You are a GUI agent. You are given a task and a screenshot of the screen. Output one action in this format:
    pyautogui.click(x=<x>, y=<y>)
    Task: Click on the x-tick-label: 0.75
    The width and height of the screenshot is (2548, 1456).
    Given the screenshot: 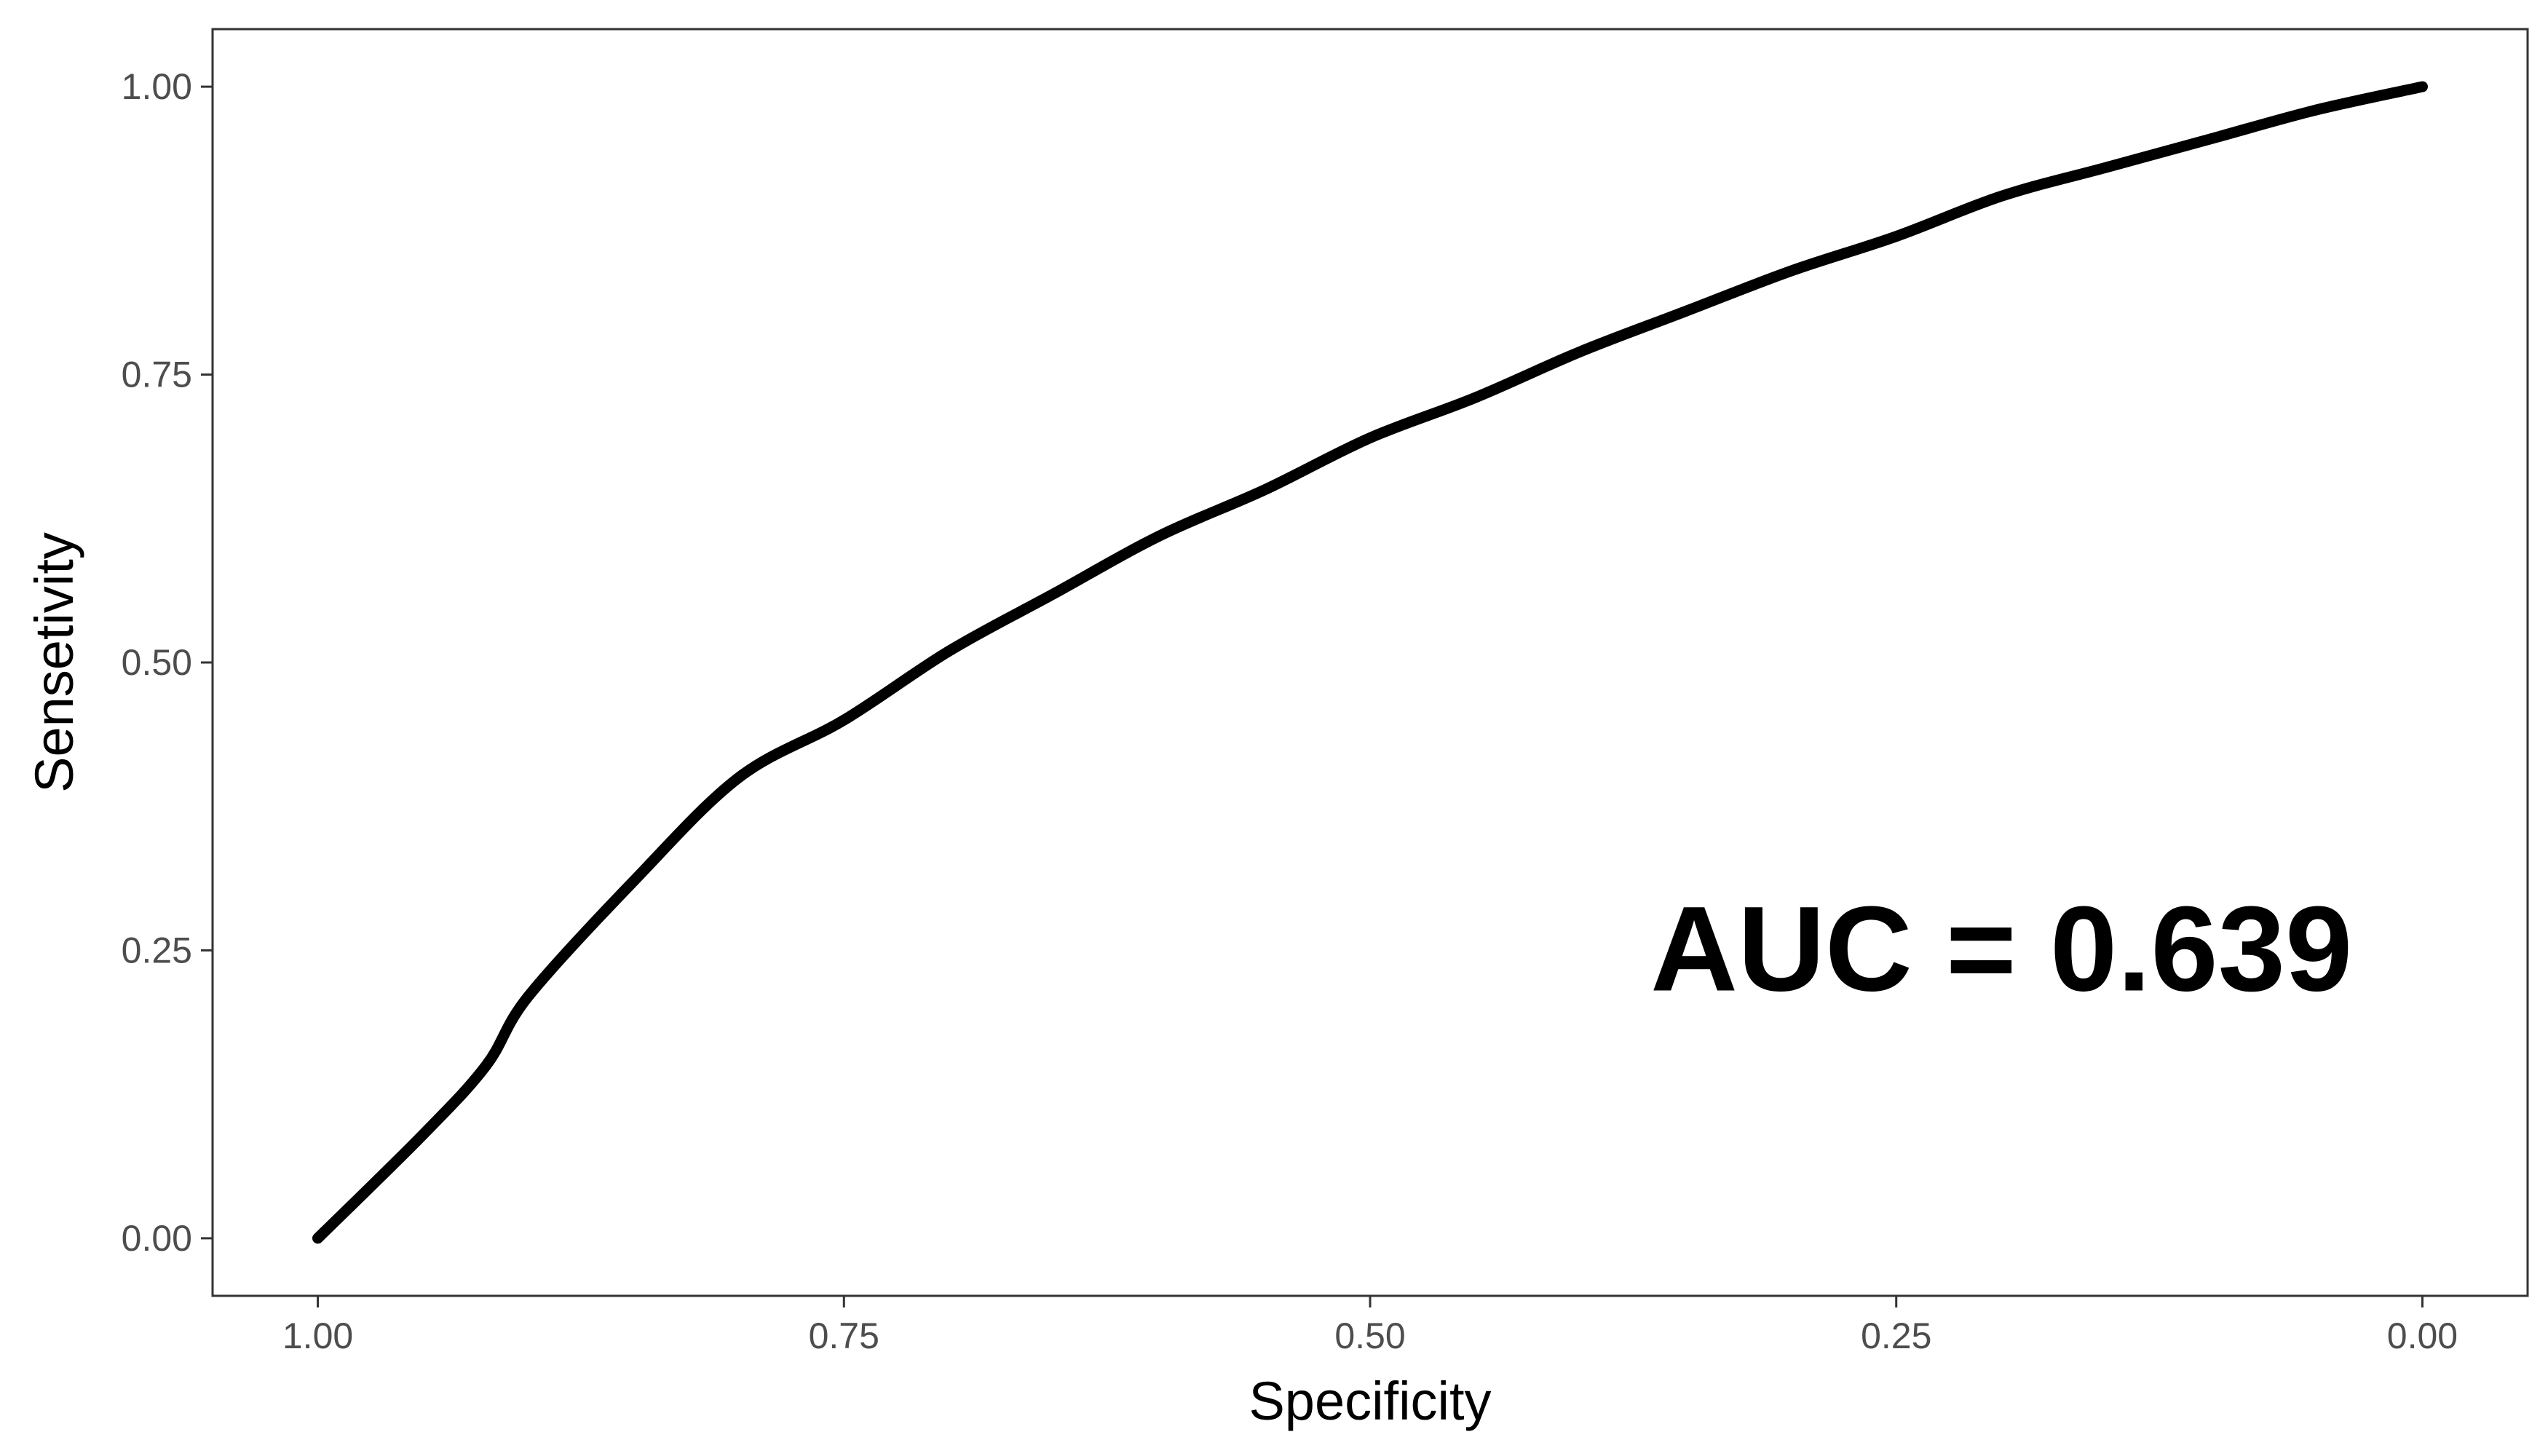 What is the action you would take?
    pyautogui.click(x=844, y=1335)
    